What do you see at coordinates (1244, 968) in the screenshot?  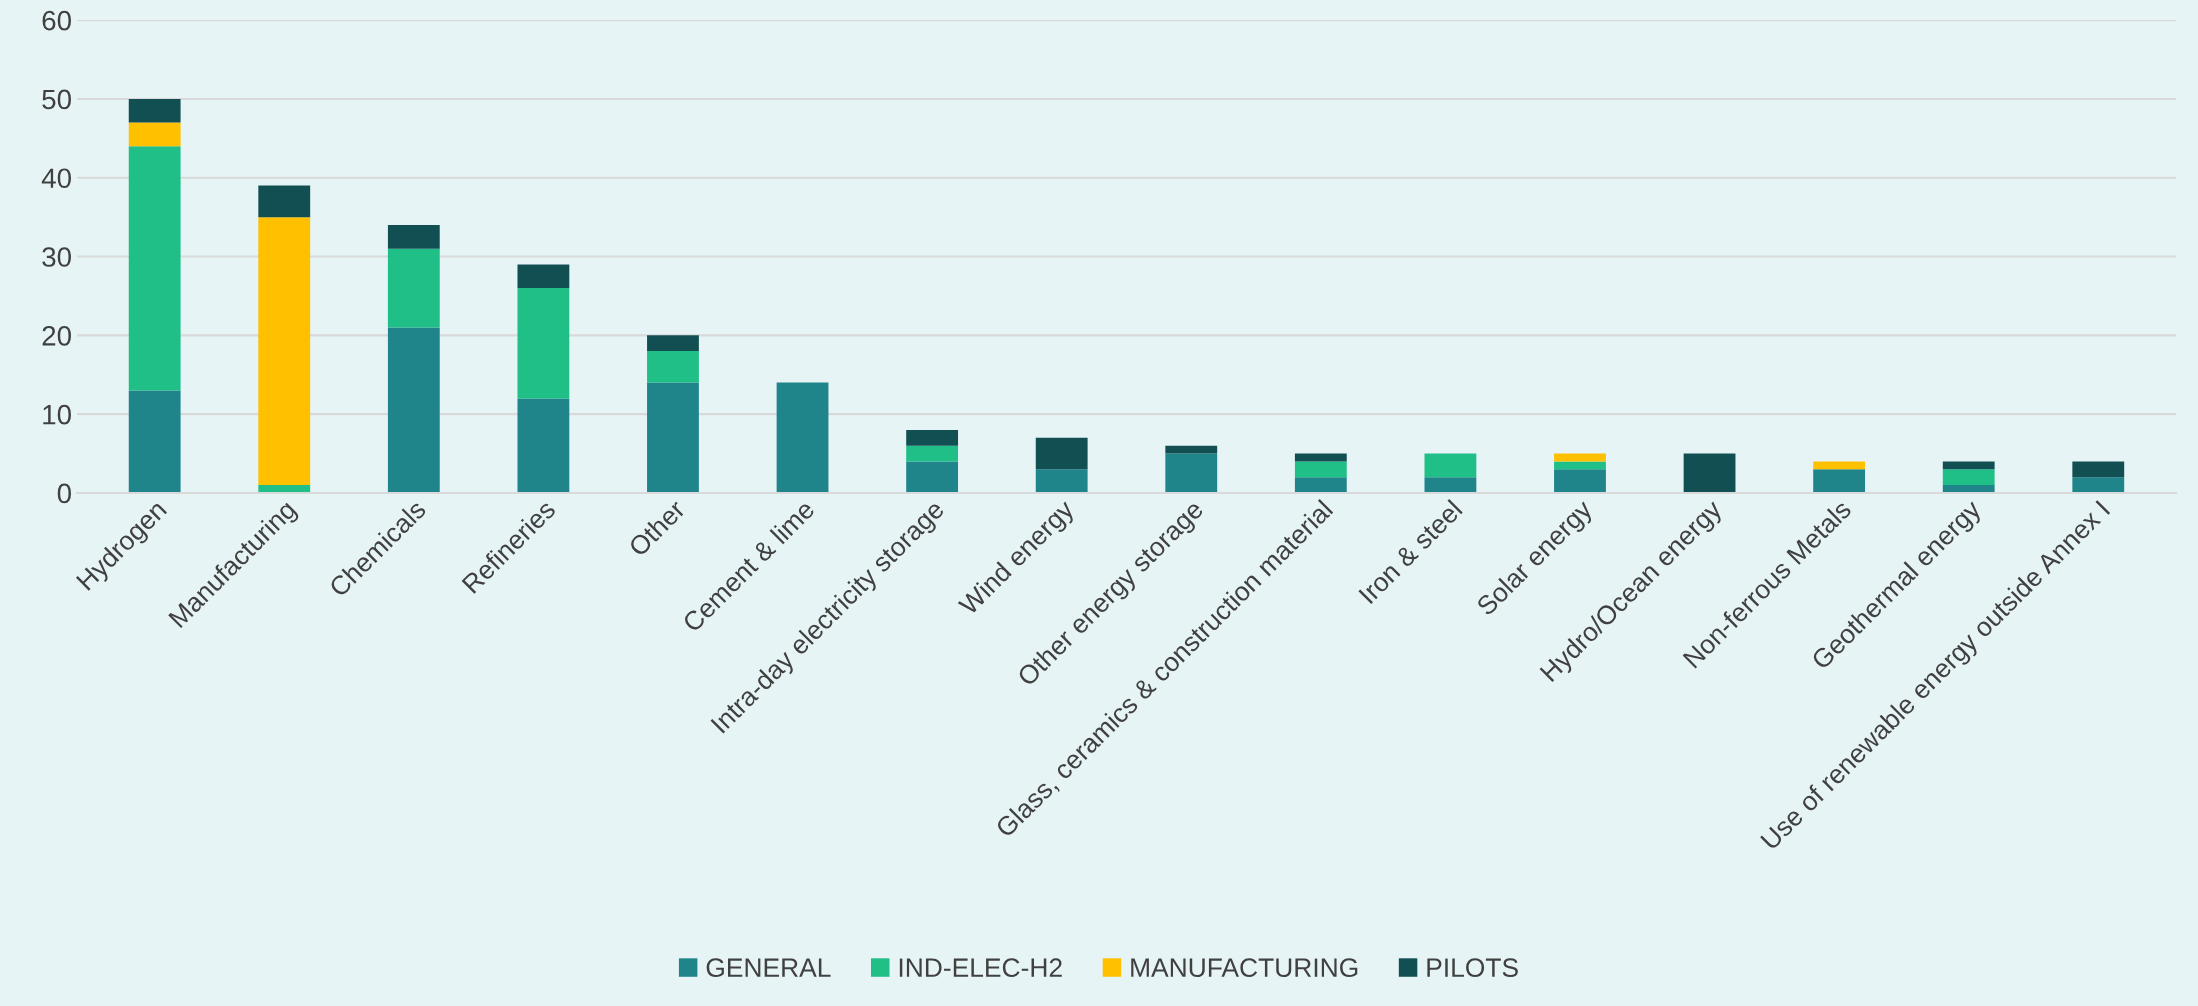 I see `legend-label: MANUFACTURING` at bounding box center [1244, 968].